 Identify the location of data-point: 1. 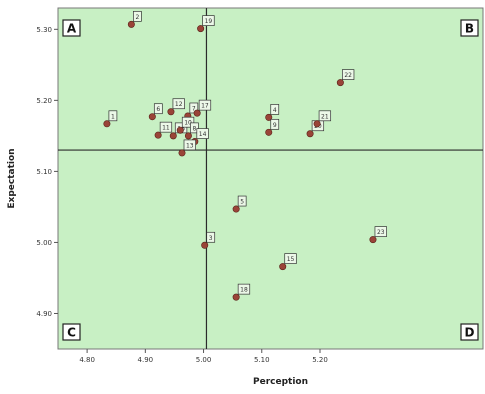
(110, 119).